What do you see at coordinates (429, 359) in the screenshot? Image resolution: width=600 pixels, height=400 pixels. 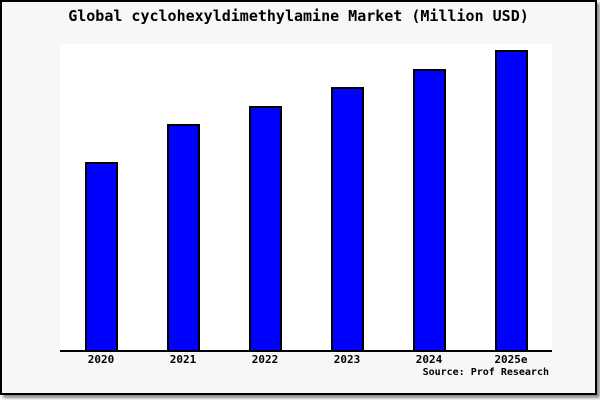 I see `x-tick-label-2024: 2024` at bounding box center [429, 359].